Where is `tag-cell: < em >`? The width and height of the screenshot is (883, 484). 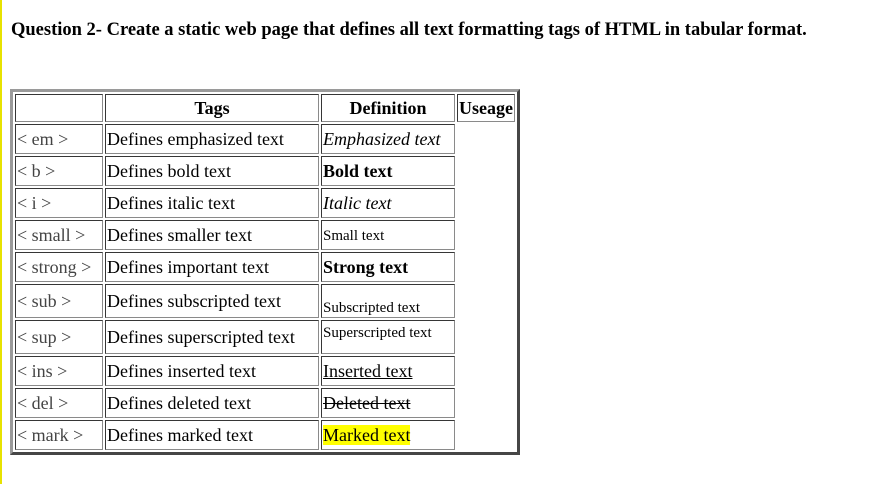
tag-cell: < em > is located at coordinates (59, 139).